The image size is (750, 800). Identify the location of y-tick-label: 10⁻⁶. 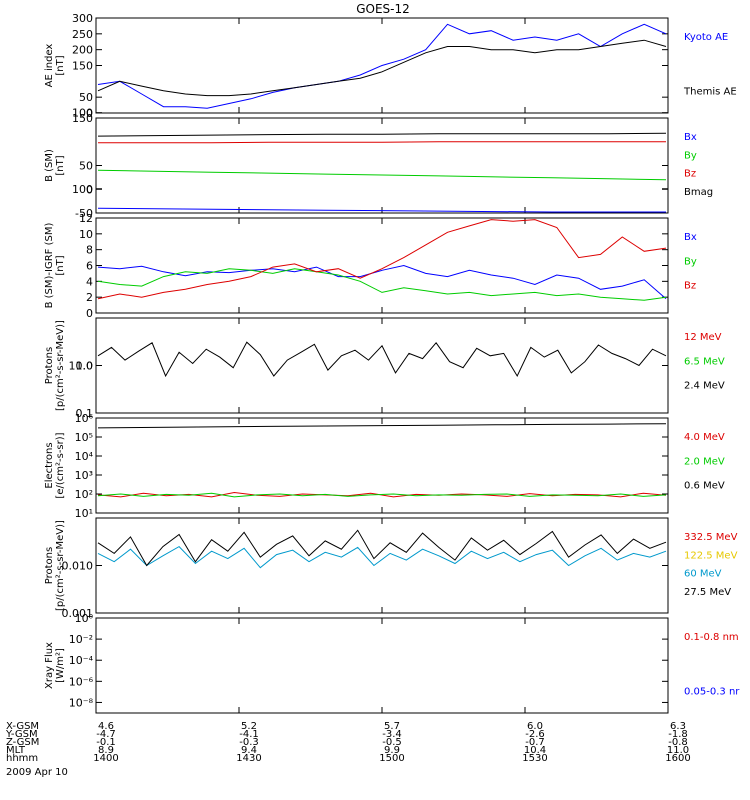
(81, 681).